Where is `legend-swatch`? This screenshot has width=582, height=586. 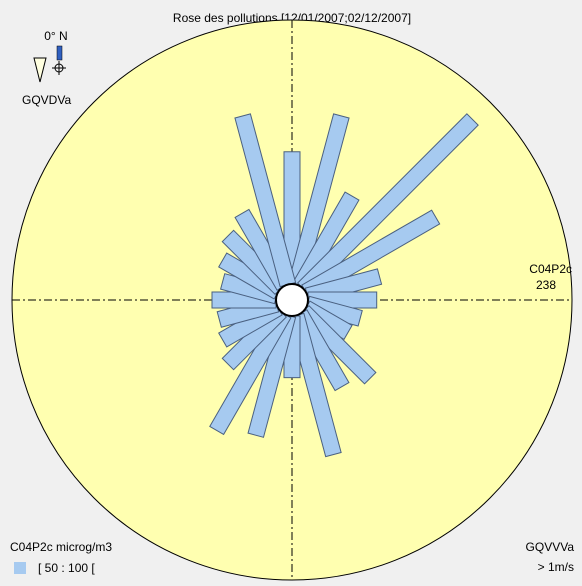 legend-swatch is located at coordinates (20, 568).